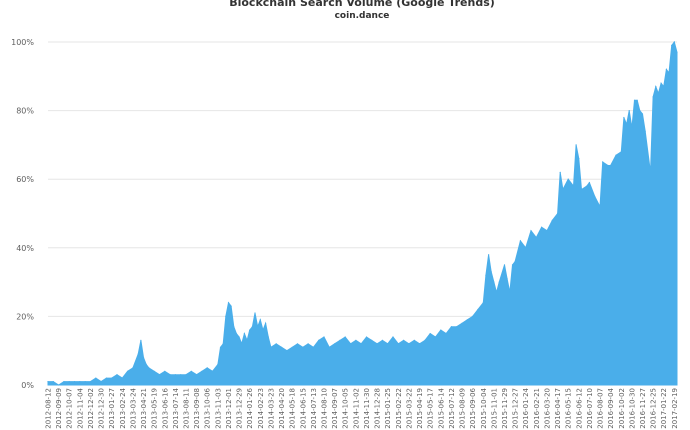 The width and height of the screenshot is (690, 430). What do you see at coordinates (548, 408) in the screenshot?
I see `x-tick-label: 2016-03-20` at bounding box center [548, 408].